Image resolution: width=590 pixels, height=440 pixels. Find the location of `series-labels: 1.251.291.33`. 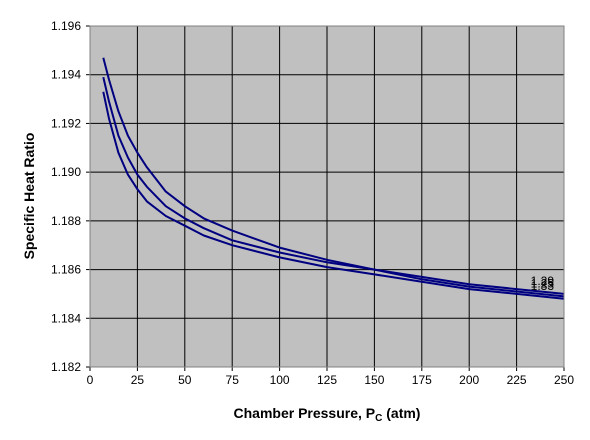

series-labels: 1.251.291.33 is located at coordinates (543, 283).